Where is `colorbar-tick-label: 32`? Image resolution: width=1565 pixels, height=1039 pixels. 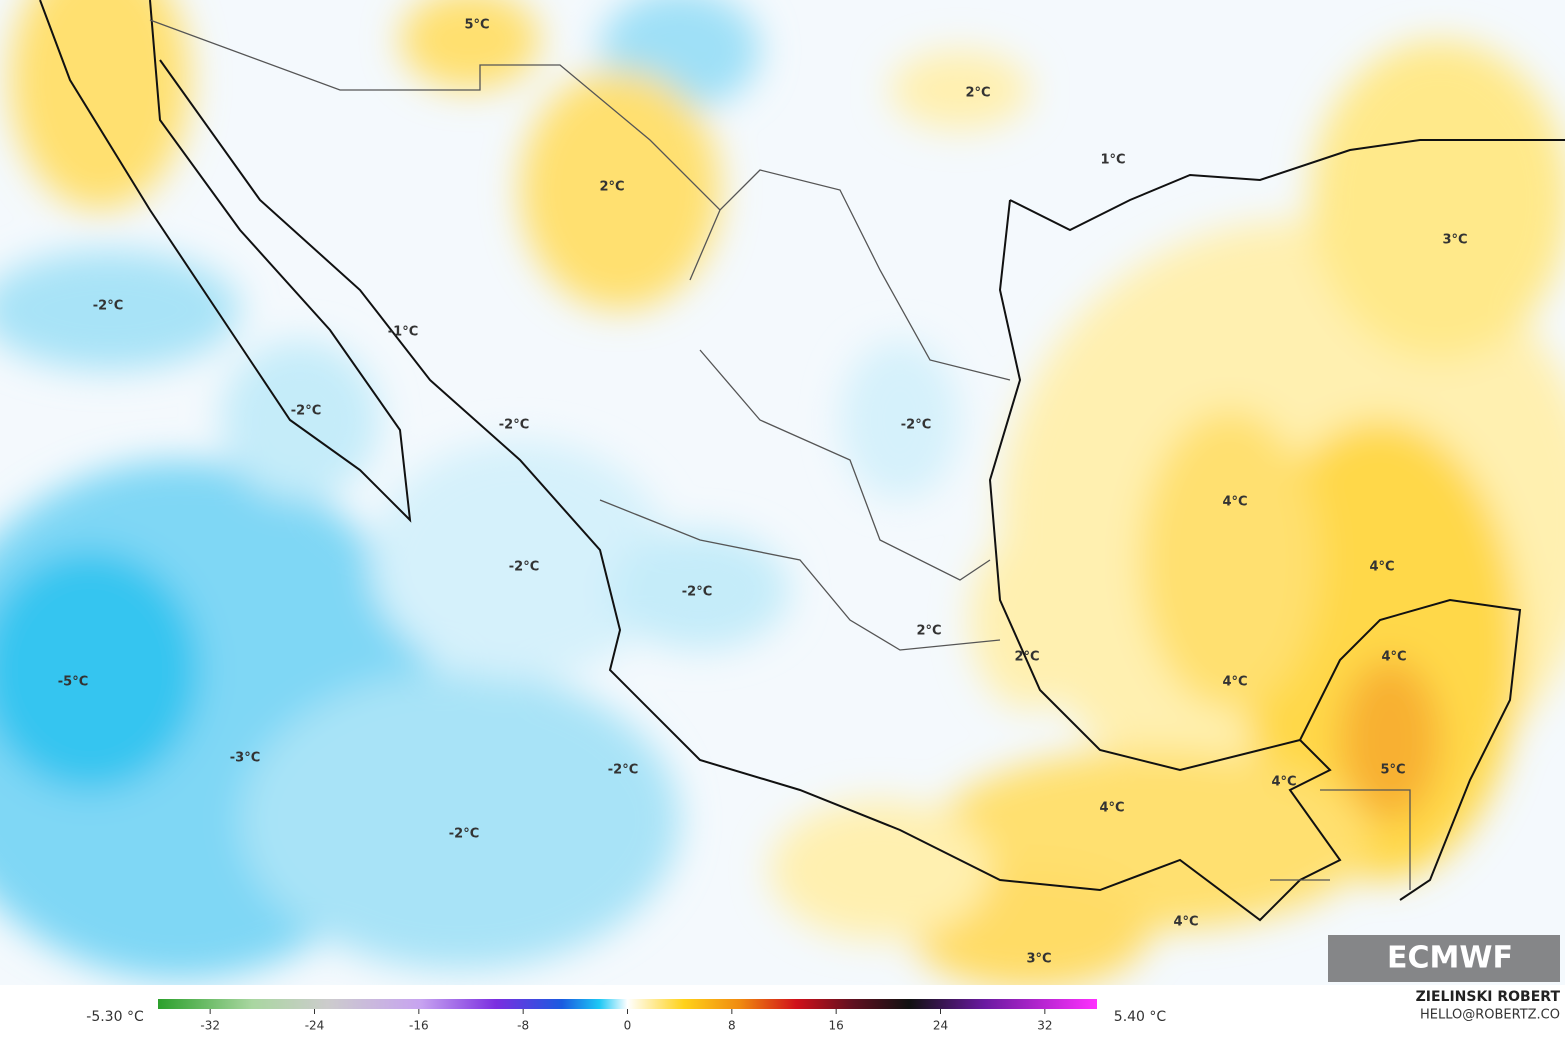
colorbar-tick-label: 32 is located at coordinates (1044, 1026).